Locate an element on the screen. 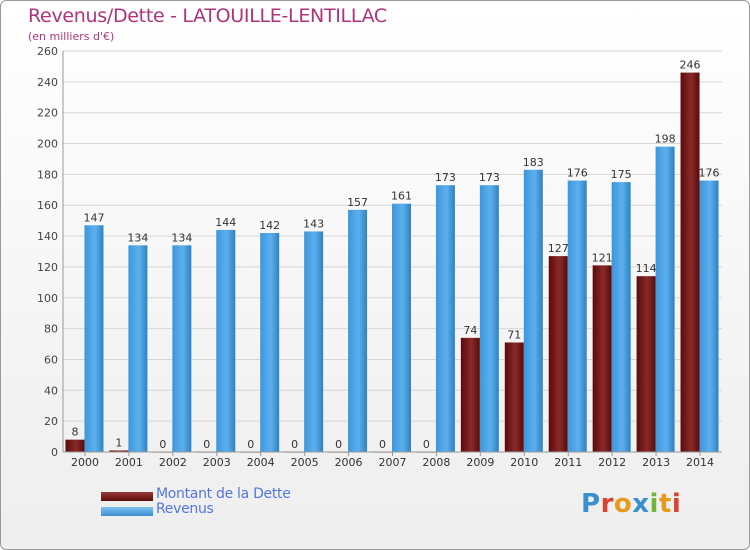 The image size is (750, 550). revenue-value-label: 143 is located at coordinates (313, 223).